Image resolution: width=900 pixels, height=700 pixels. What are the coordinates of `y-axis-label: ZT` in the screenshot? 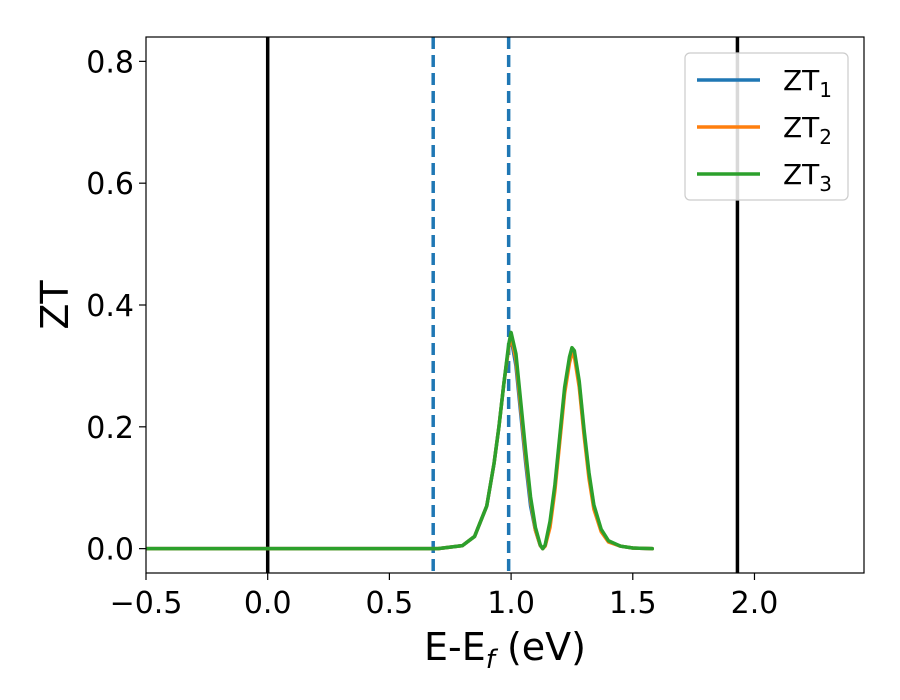 It's located at (55, 305).